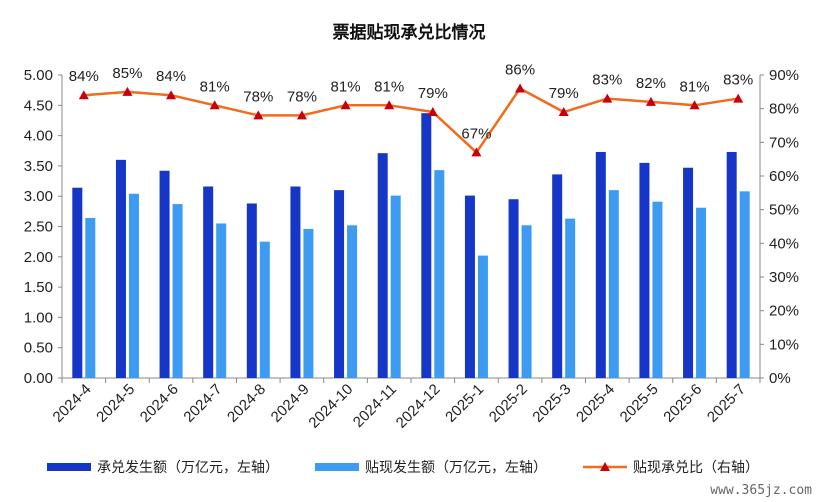  What do you see at coordinates (476, 133) in the screenshot?
I see `ratio-data-label: 67%` at bounding box center [476, 133].